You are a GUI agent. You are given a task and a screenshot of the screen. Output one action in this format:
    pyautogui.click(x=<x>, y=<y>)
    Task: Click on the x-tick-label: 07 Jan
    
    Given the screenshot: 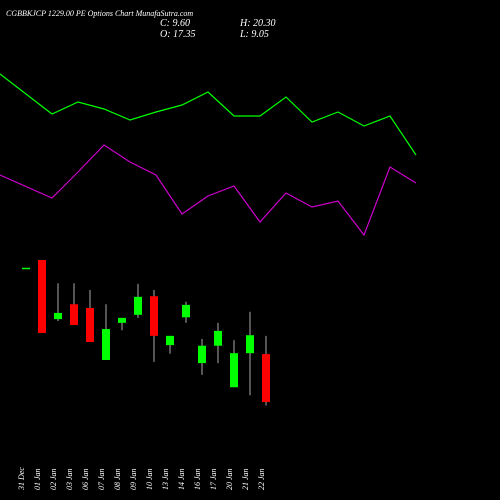 What is the action you would take?
    pyautogui.click(x=101, y=479)
    